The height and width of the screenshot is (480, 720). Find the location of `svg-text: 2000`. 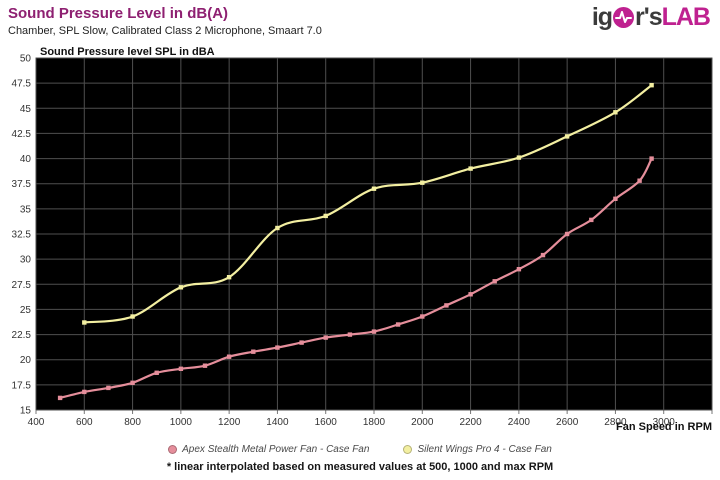

svg-text: 2000 is located at coordinates (422, 422).